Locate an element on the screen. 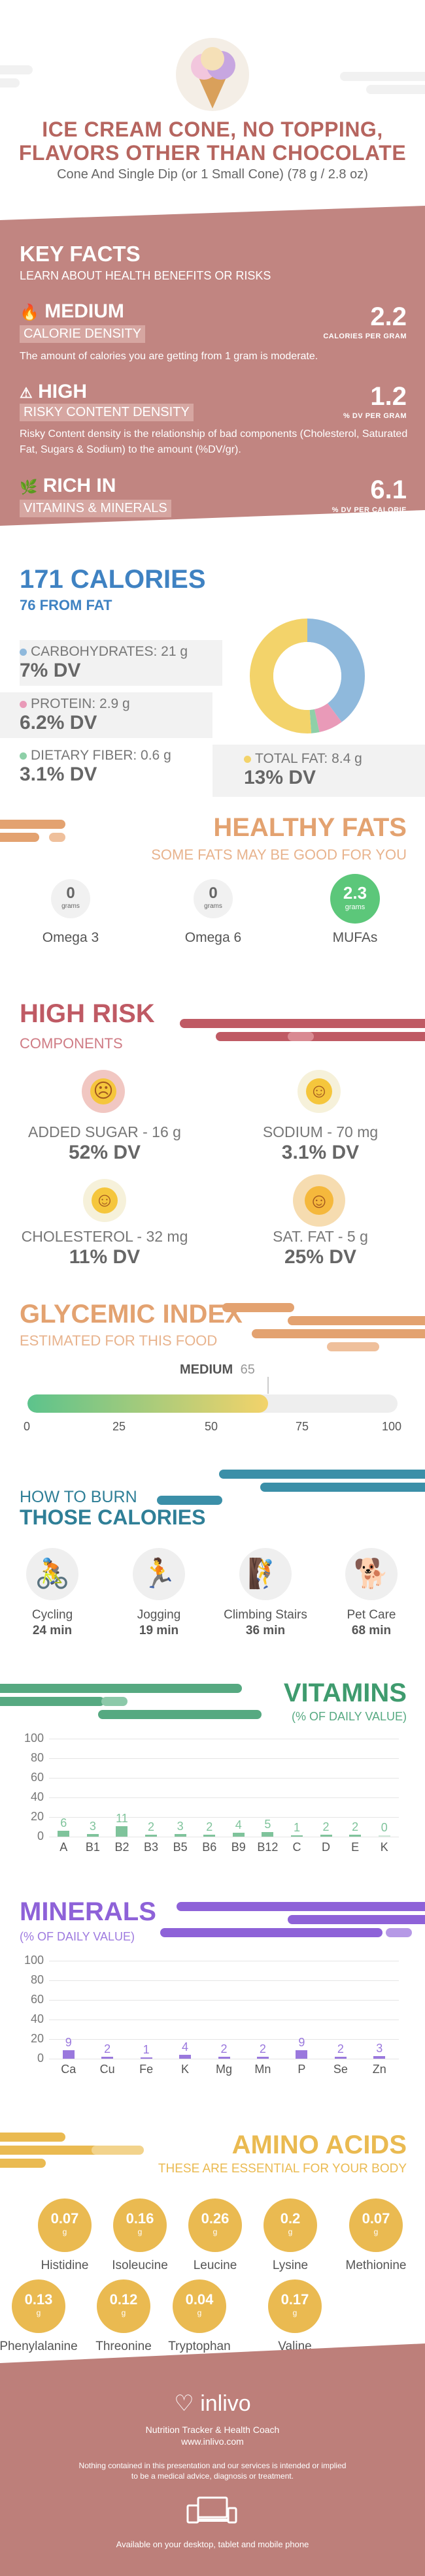  amino-name: Phenylalanine is located at coordinates (39, 2346).